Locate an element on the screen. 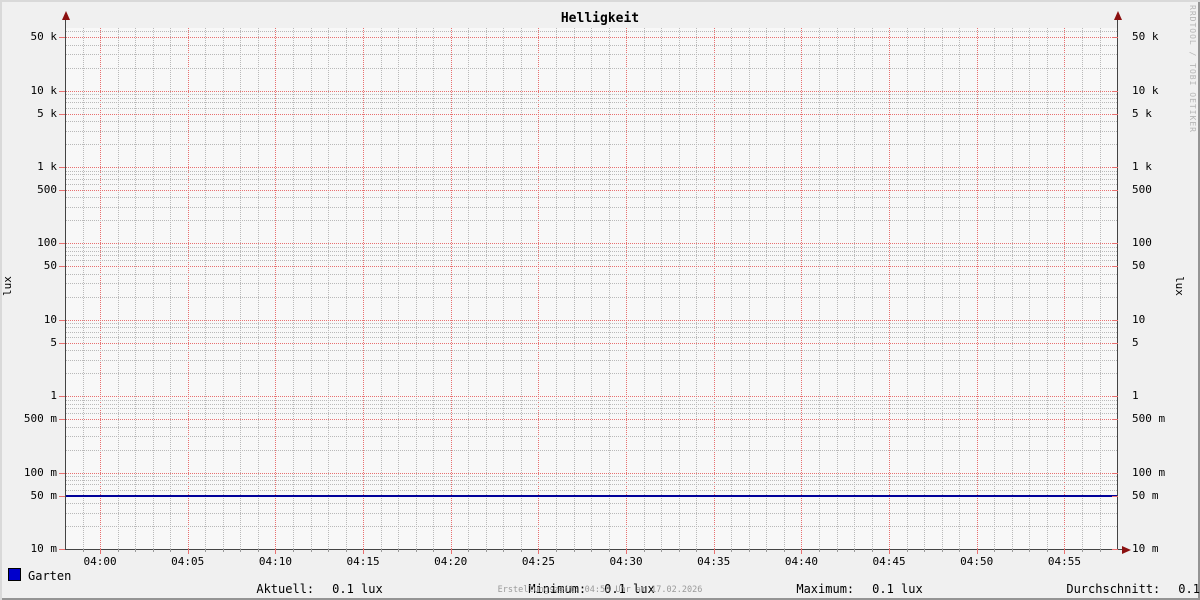 This screenshot has width=1200, height=600. y-tick-label-right: 5 k is located at coordinates (1142, 113).